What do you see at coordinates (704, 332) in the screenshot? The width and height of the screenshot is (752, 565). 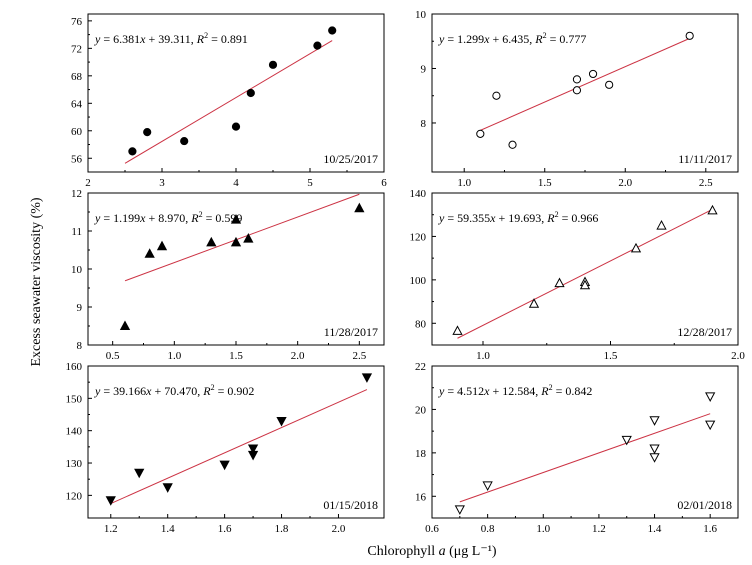 I see `date-label: 12/28/2017` at bounding box center [704, 332].